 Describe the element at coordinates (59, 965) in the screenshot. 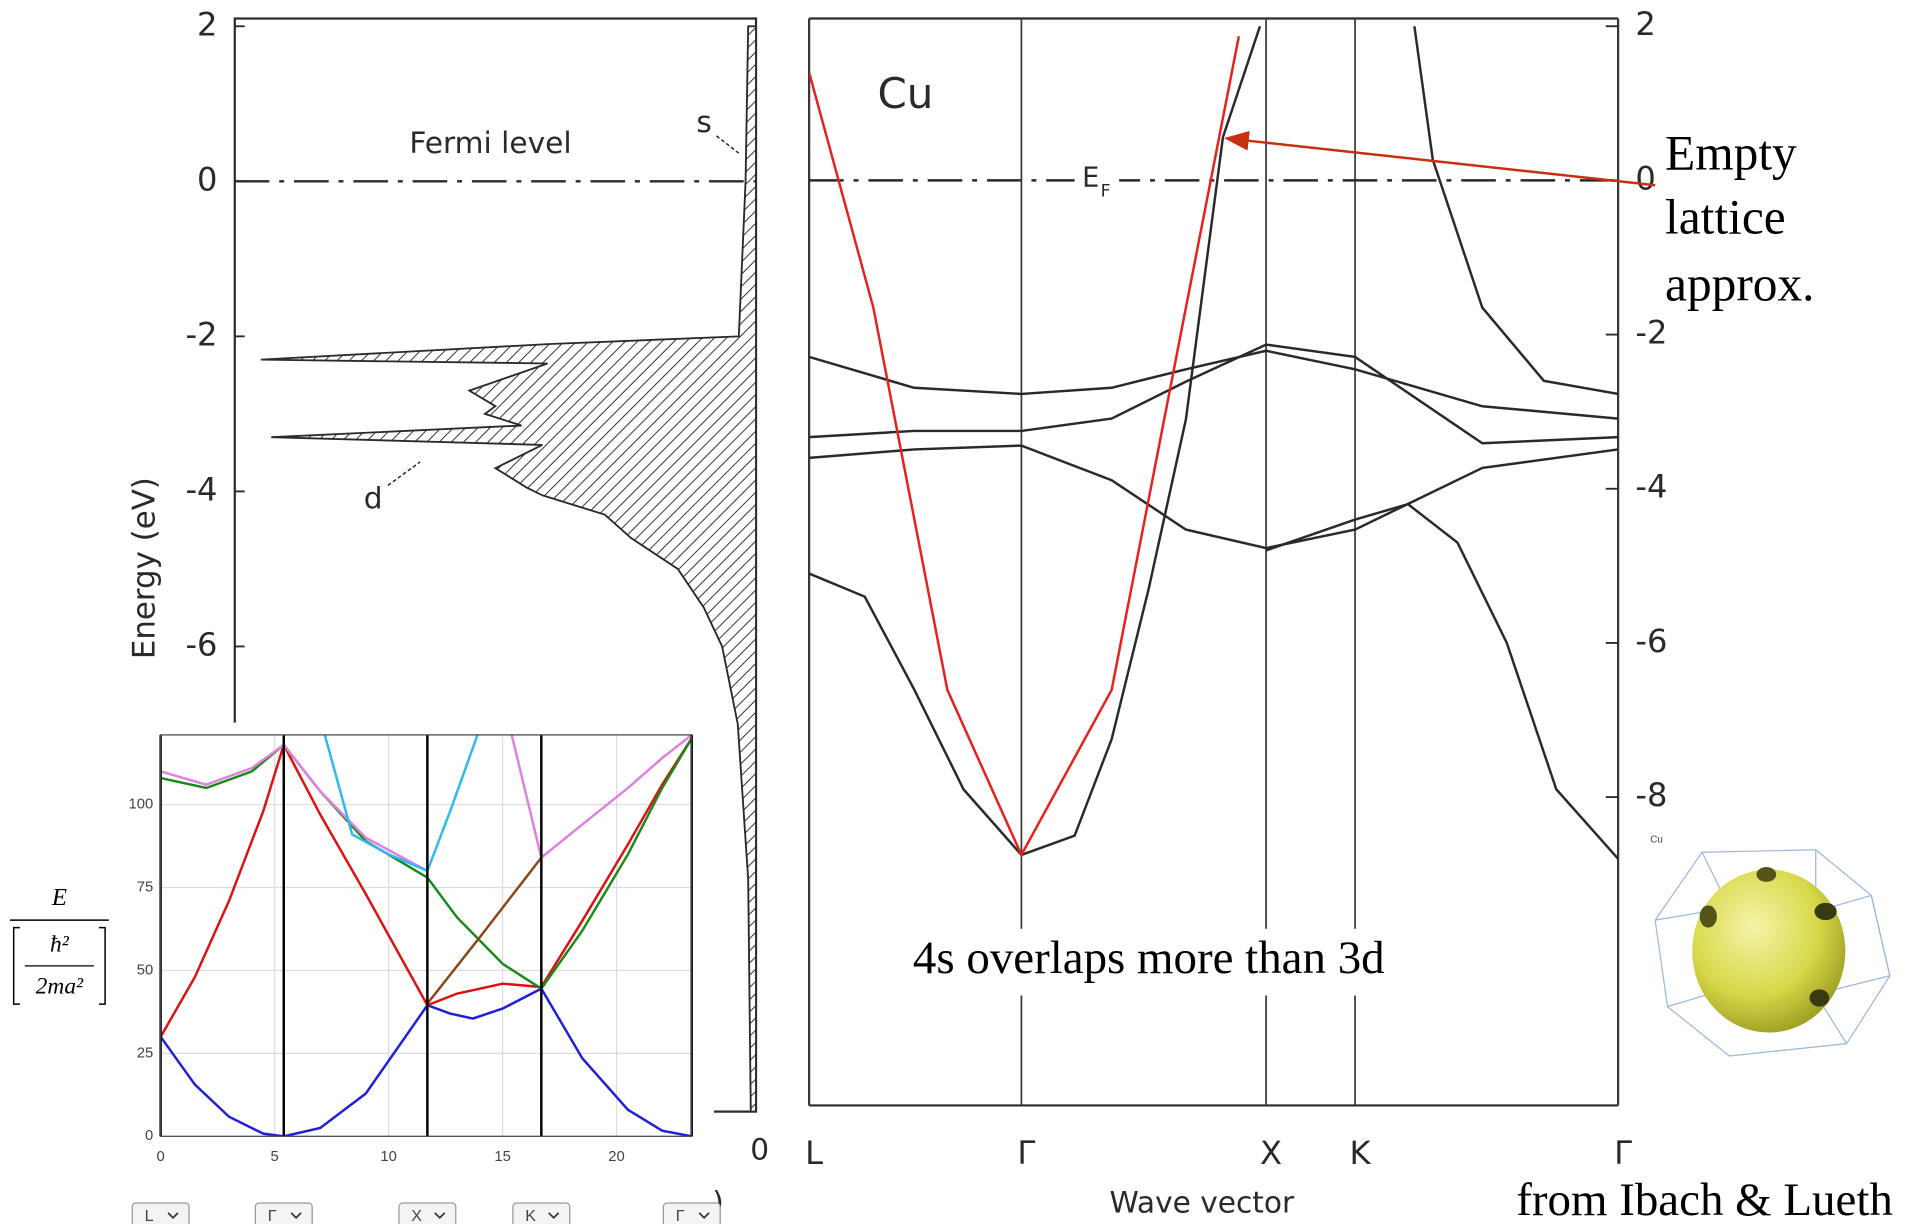

I see `bracket` at that location.